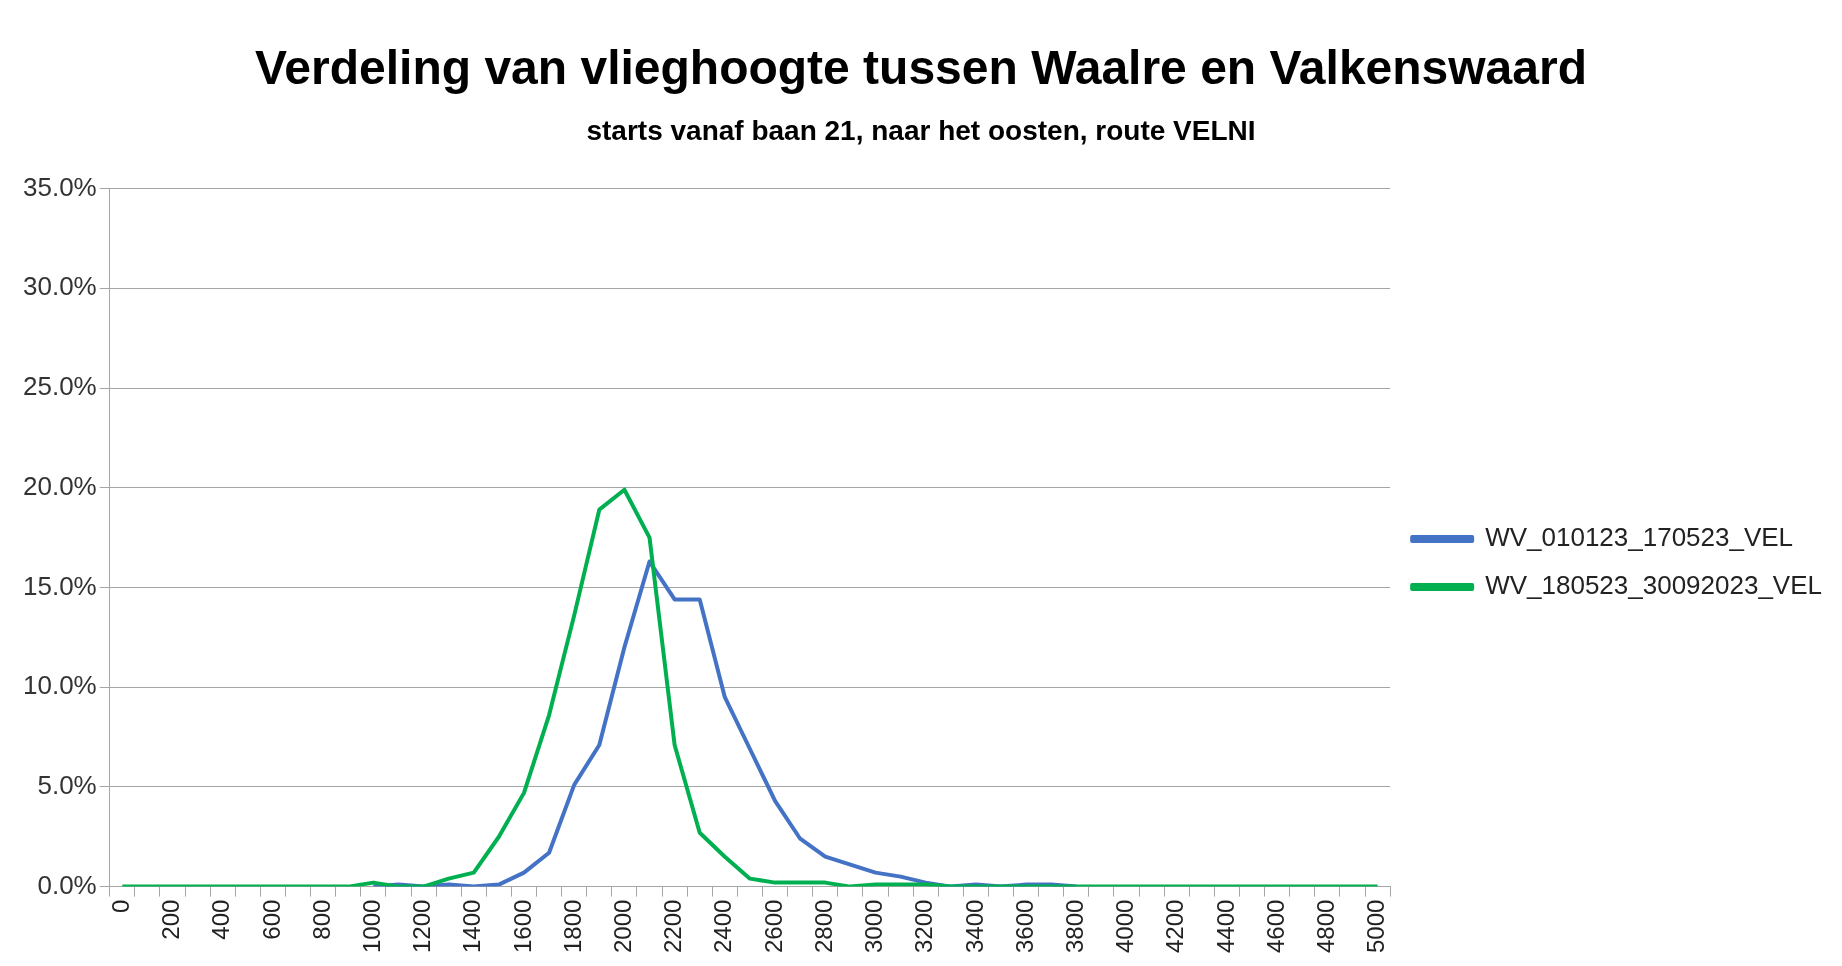 The width and height of the screenshot is (1842, 966). Describe the element at coordinates (67, 785) in the screenshot. I see `y-tick-label: 5.0%` at that location.